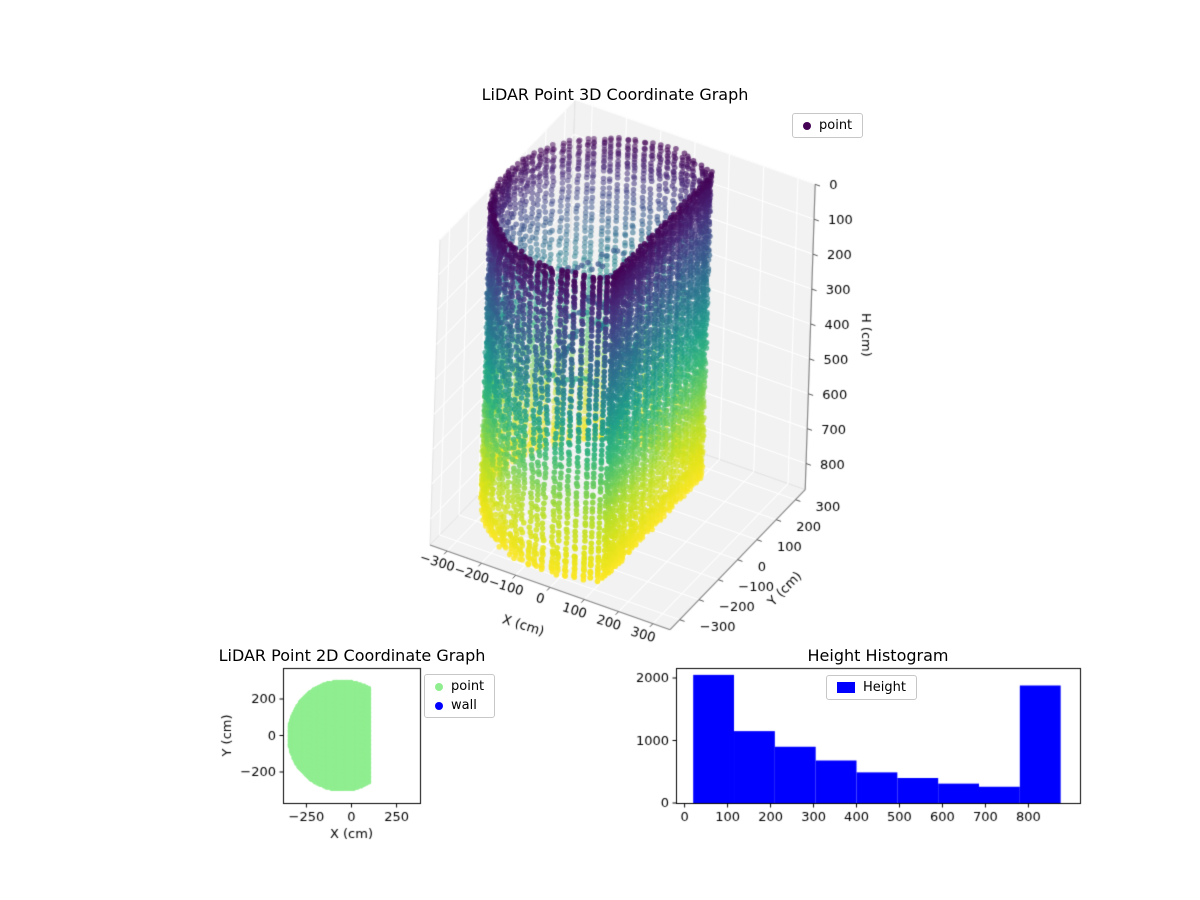  Describe the element at coordinates (615, 94) in the screenshot. I see `plot3d-title: LiDAR Point 3D Coordinate Graph` at that location.